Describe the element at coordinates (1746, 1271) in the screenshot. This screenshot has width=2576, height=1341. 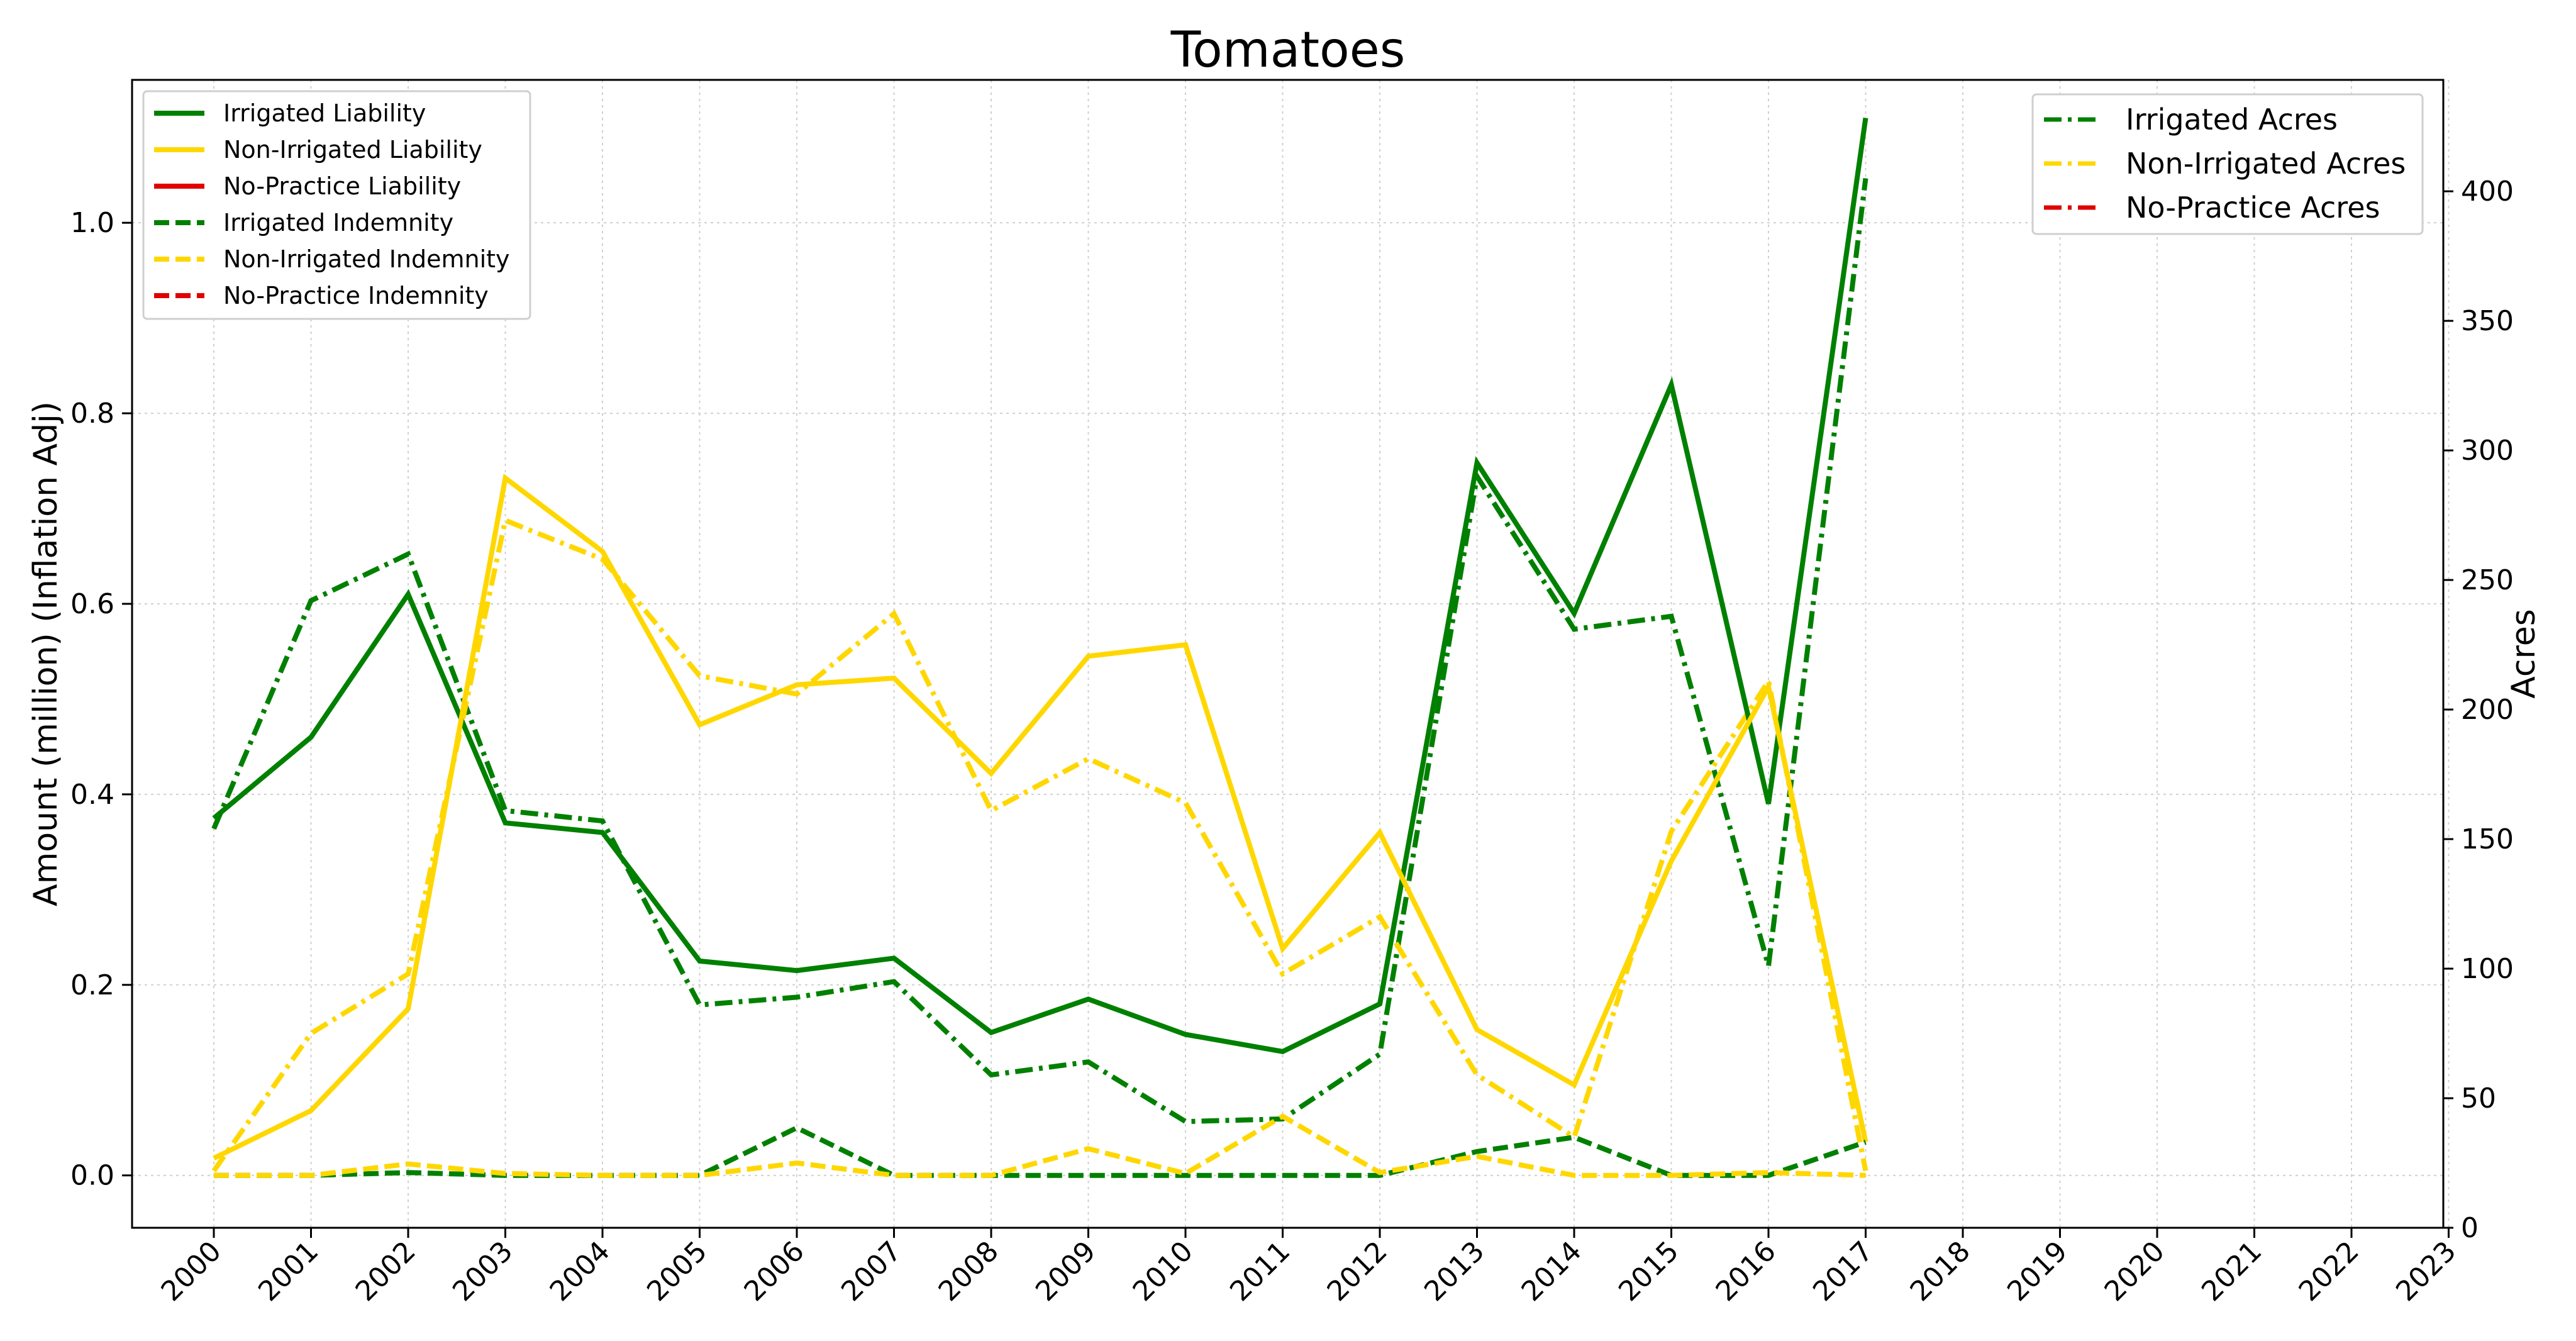
I see `x-tick-label: 2016` at that location.